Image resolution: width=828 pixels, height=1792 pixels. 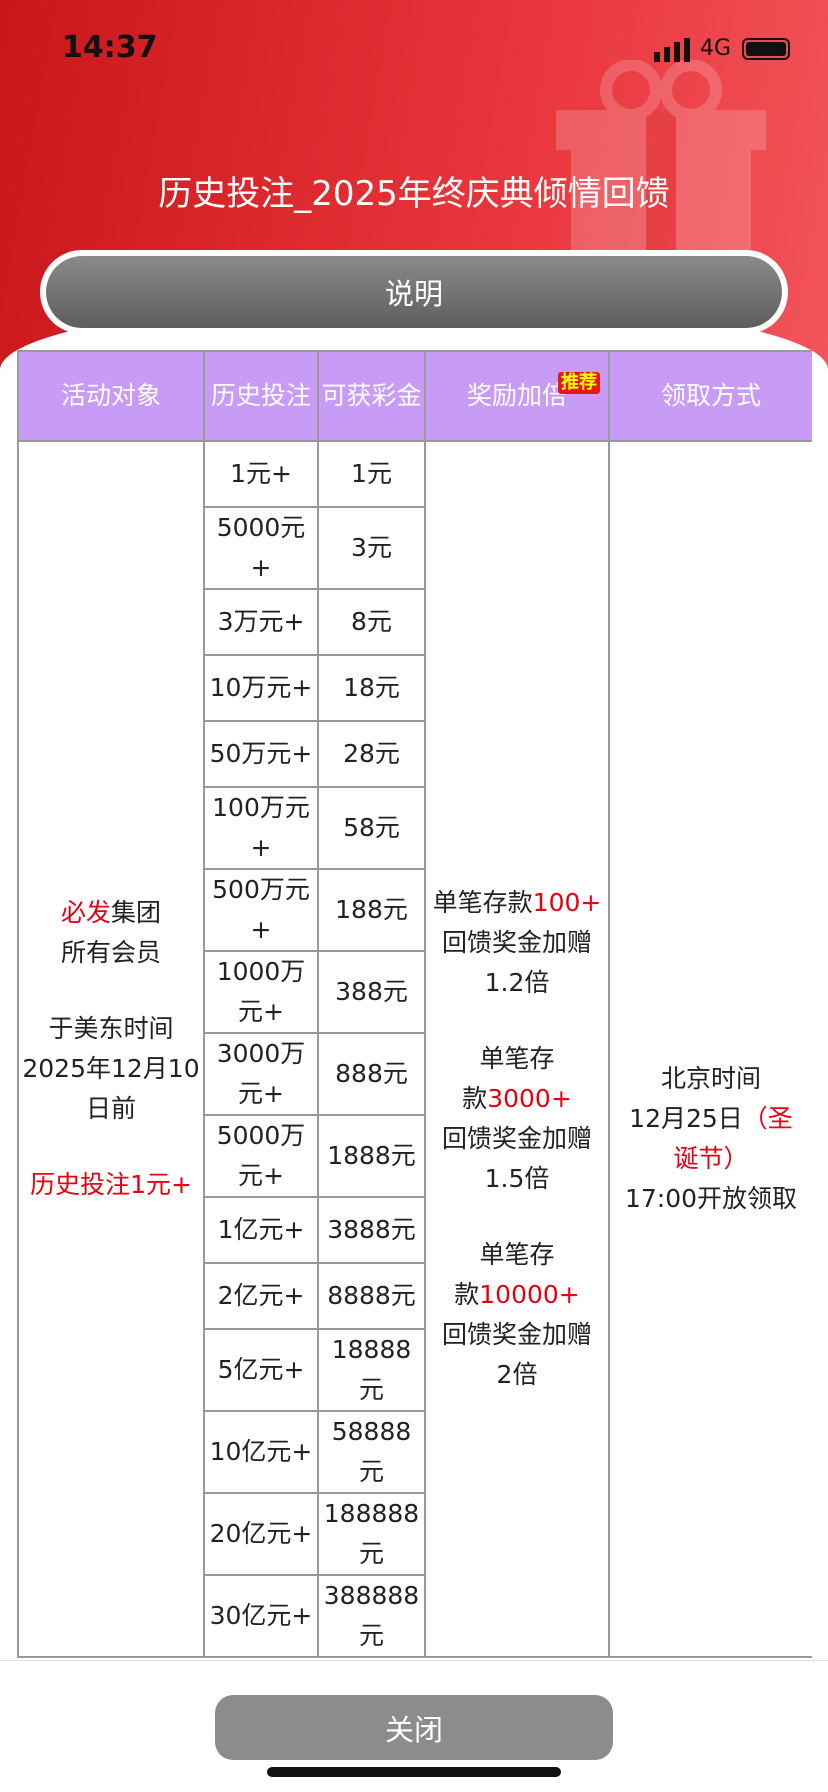 I want to click on prize-cell: 3888元, so click(x=371, y=1230).